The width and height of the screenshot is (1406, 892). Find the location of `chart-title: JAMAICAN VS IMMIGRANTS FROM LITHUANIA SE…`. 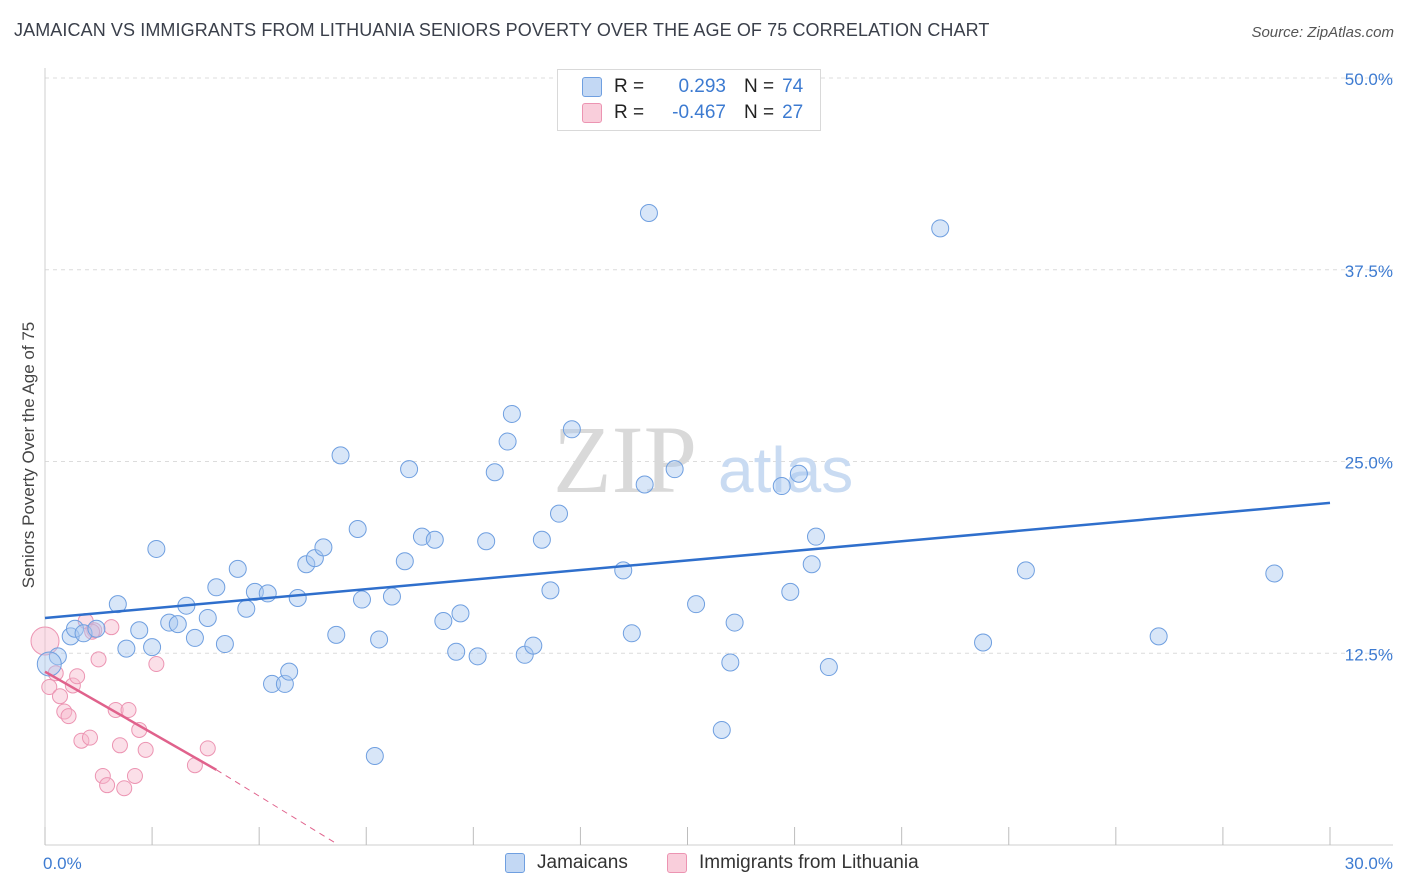

chart-title: JAMAICAN VS IMMIGRANTS FROM LITHUANIA SE… is located at coordinates (502, 30).